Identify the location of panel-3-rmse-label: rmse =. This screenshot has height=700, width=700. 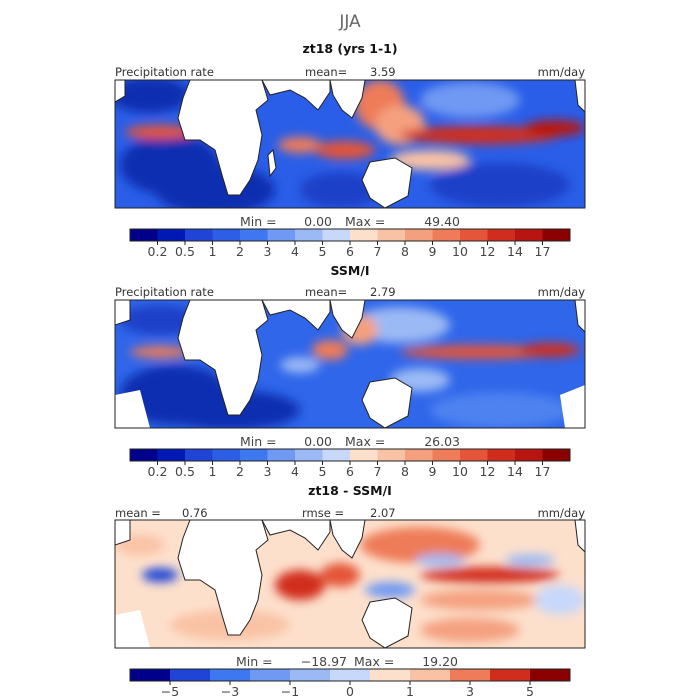
(323, 513).